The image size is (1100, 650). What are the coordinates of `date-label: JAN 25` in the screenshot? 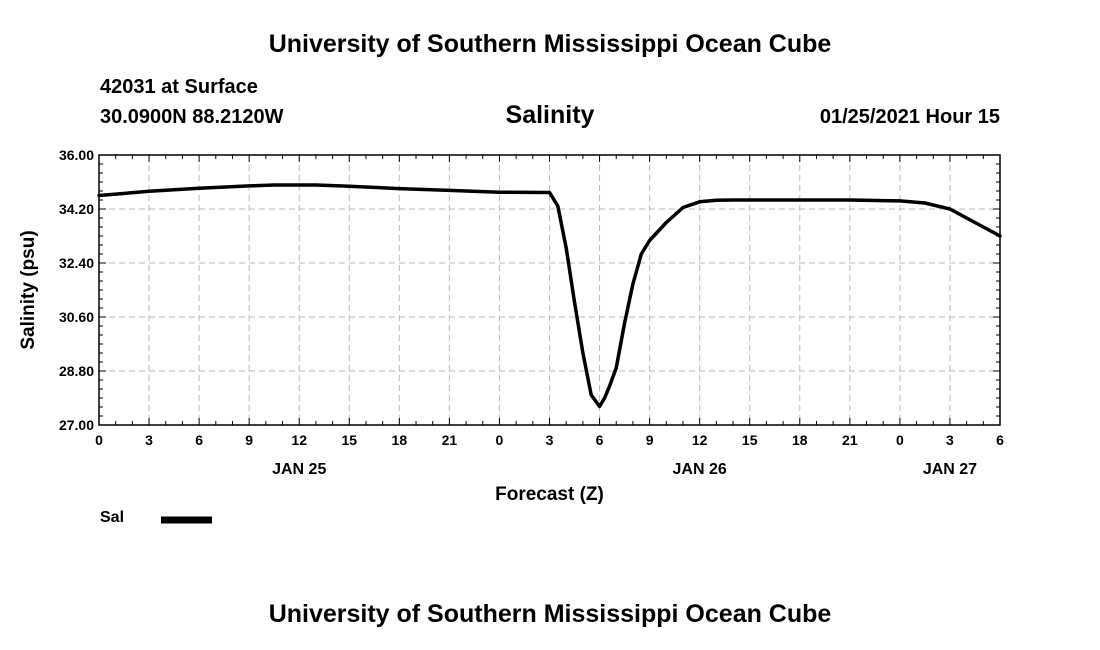 It's located at (299, 469).